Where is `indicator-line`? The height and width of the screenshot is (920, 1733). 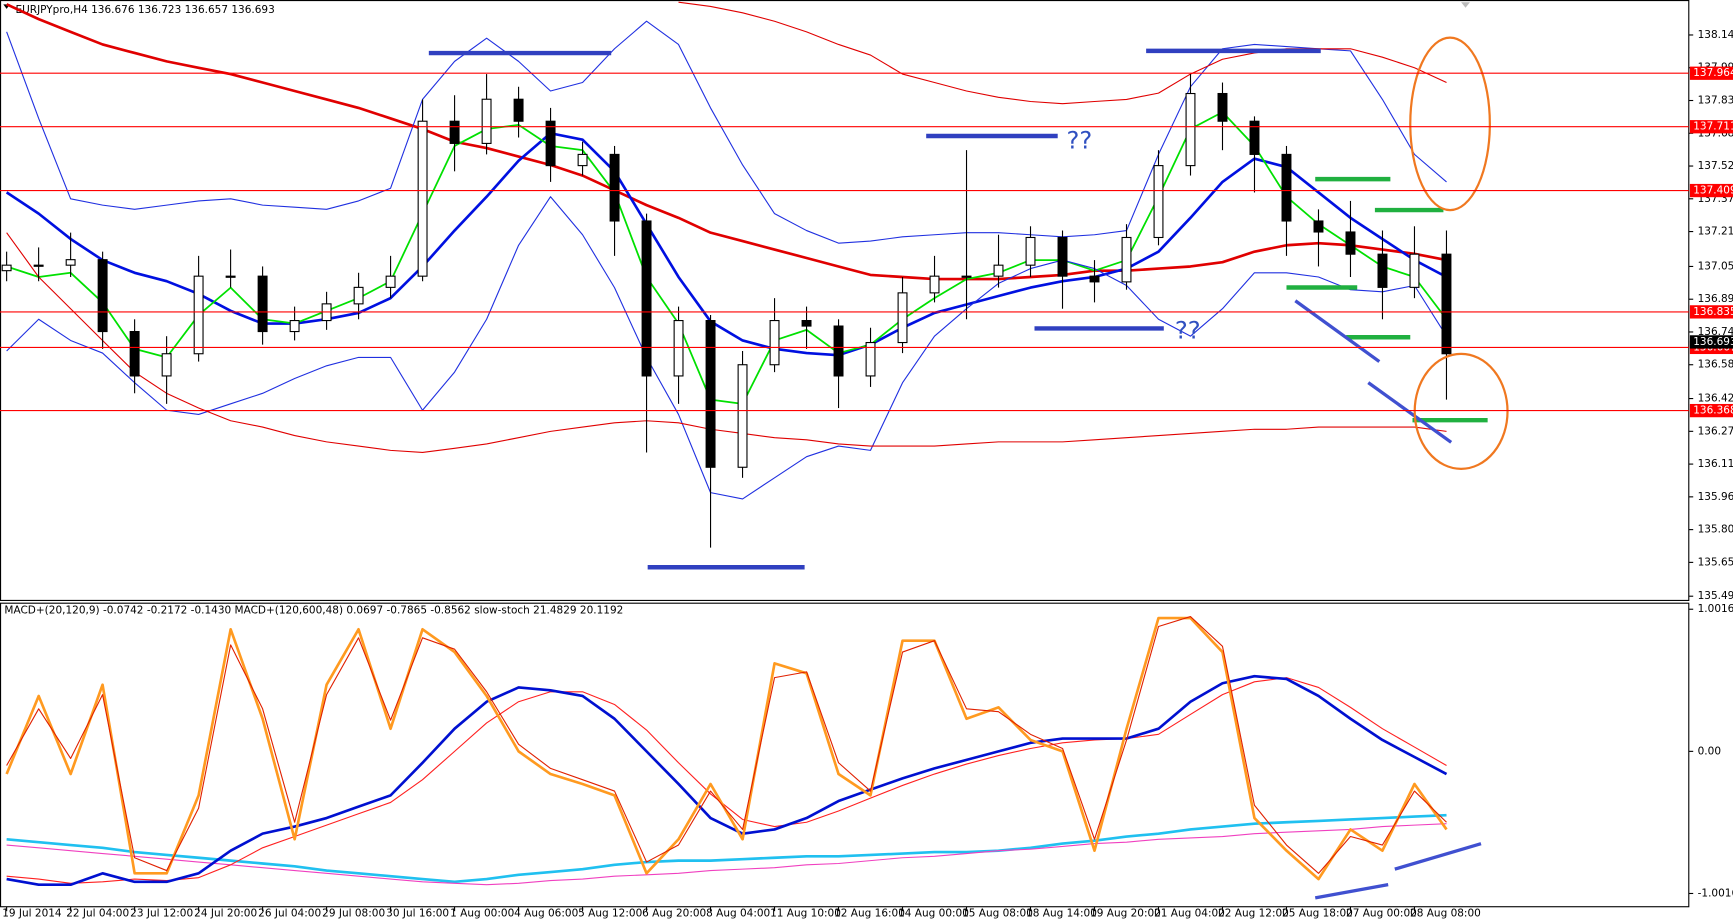
indicator-line is located at coordinates (726, 848).